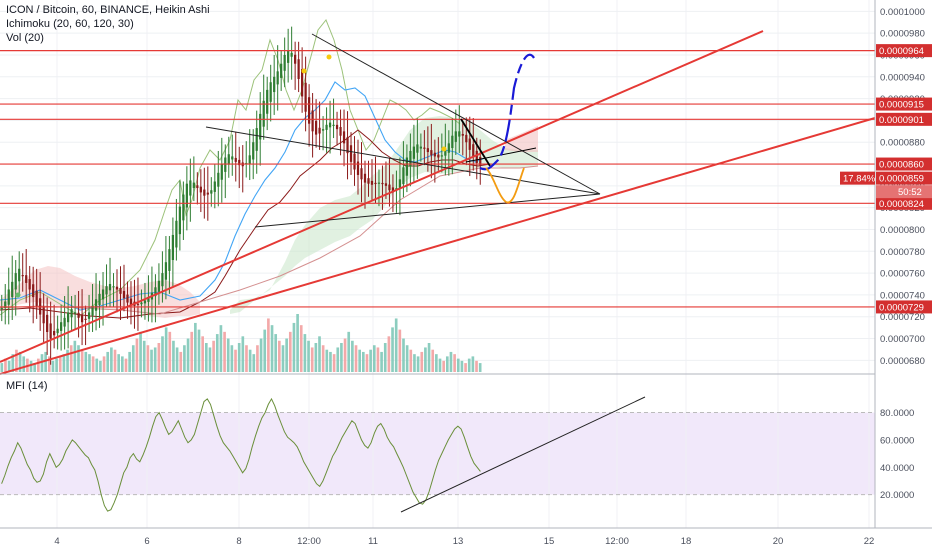  I want to click on price-level-value: 0.0000860, so click(901, 165).